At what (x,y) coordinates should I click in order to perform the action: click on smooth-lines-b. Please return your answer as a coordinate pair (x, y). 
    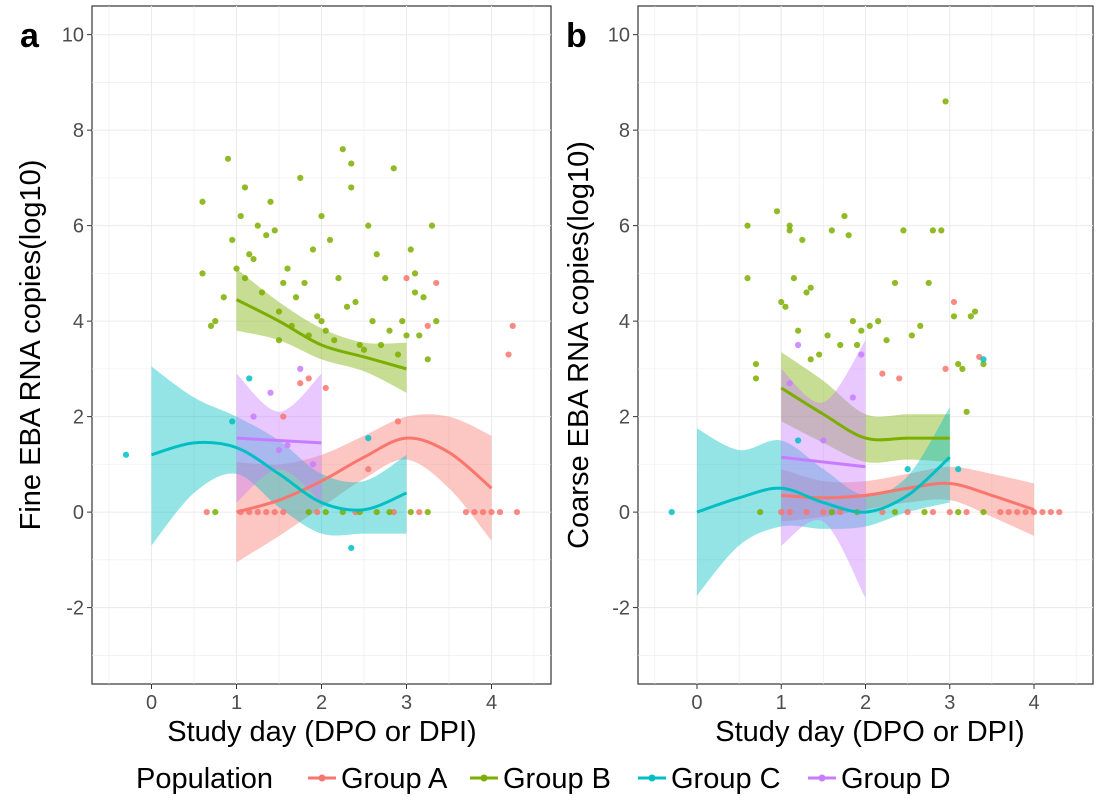
    Looking at the image, I should click on (865, 450).